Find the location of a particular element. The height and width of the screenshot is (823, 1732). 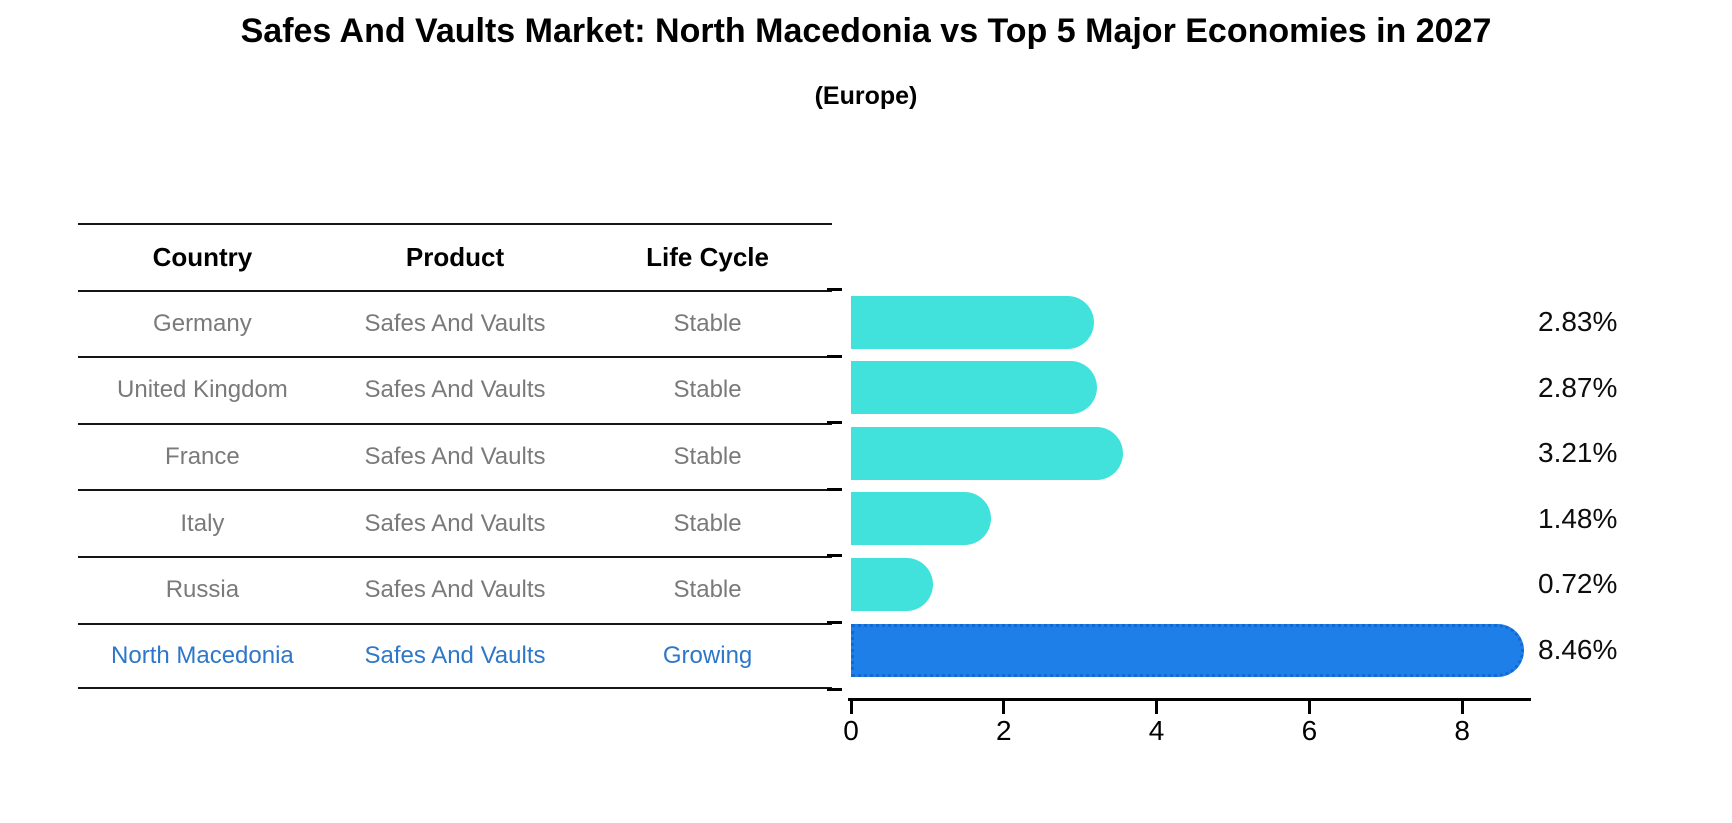

bar-germany is located at coordinates (973, 322).